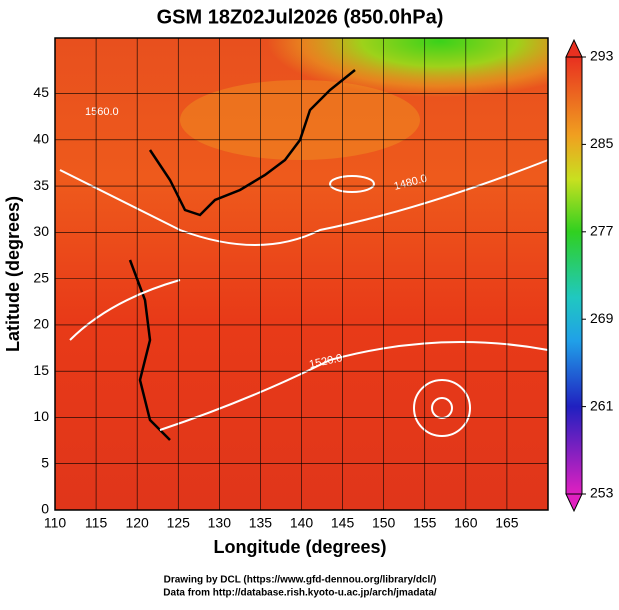  Describe the element at coordinates (41, 231) in the screenshot. I see `y-tick-label: 30` at that location.